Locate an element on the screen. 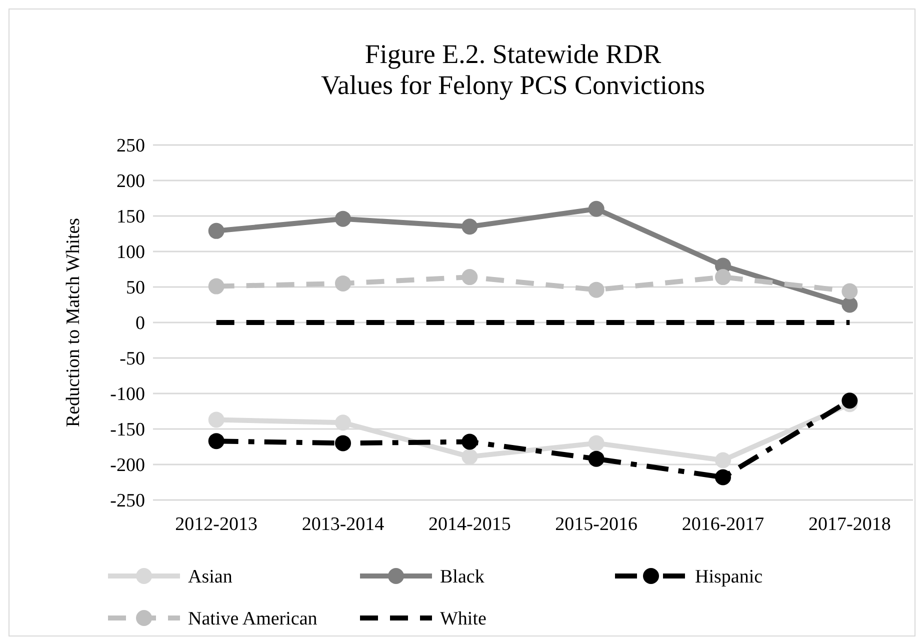 This screenshot has width=917, height=639. y-tick-label: 150 is located at coordinates (130, 217).